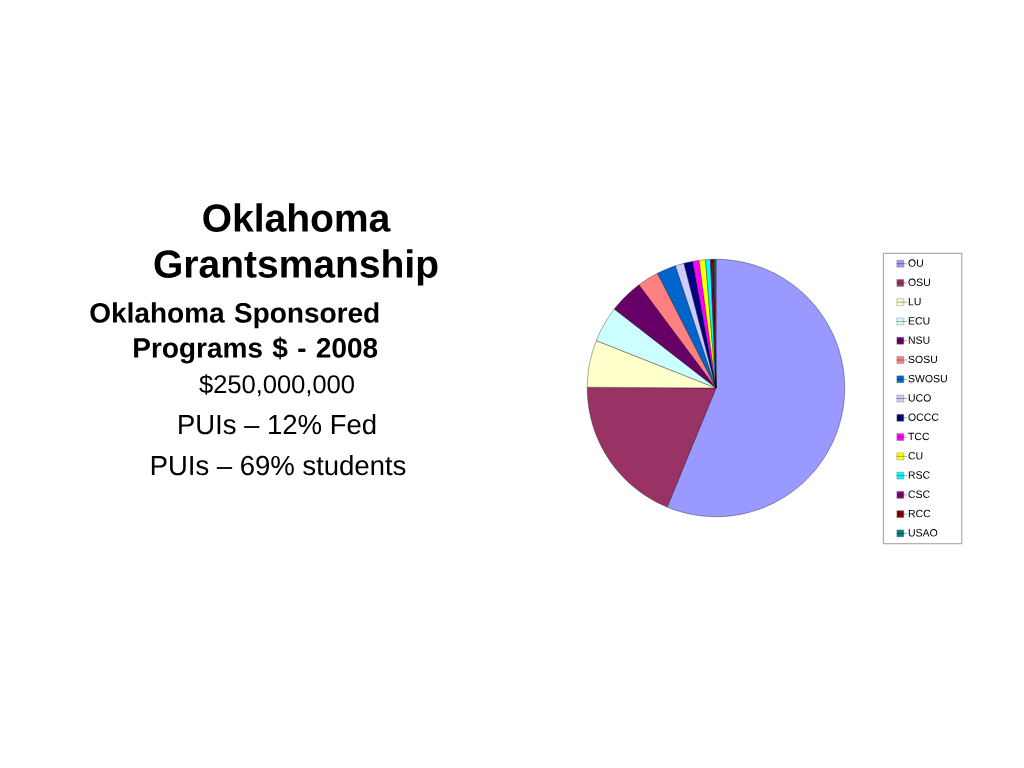 The height and width of the screenshot is (768, 1024). Describe the element at coordinates (919, 436) in the screenshot. I see `legend-label: TCC` at that location.